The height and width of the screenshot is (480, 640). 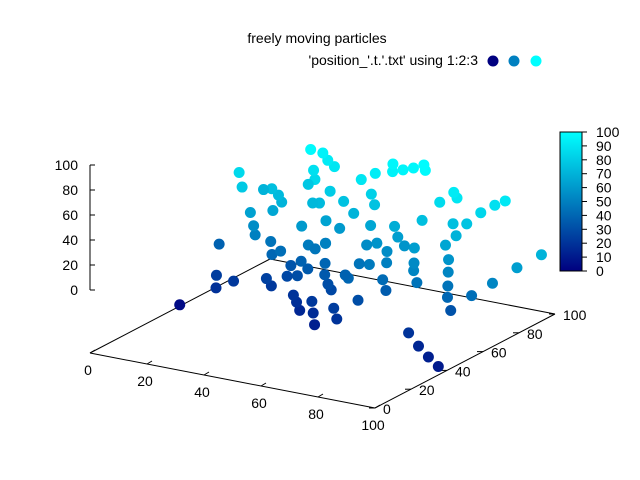 What do you see at coordinates (535, 334) in the screenshot?
I see `y-tick-label: 80` at bounding box center [535, 334].